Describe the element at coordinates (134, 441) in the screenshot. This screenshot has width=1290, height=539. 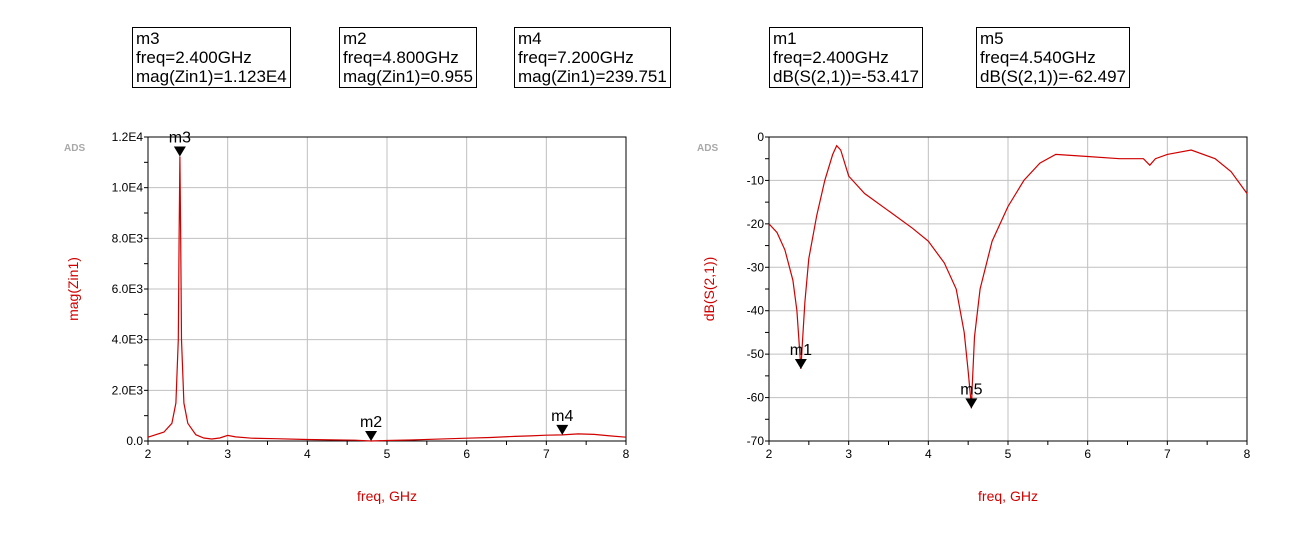
I see `y-tick-label: 0.0` at that location.